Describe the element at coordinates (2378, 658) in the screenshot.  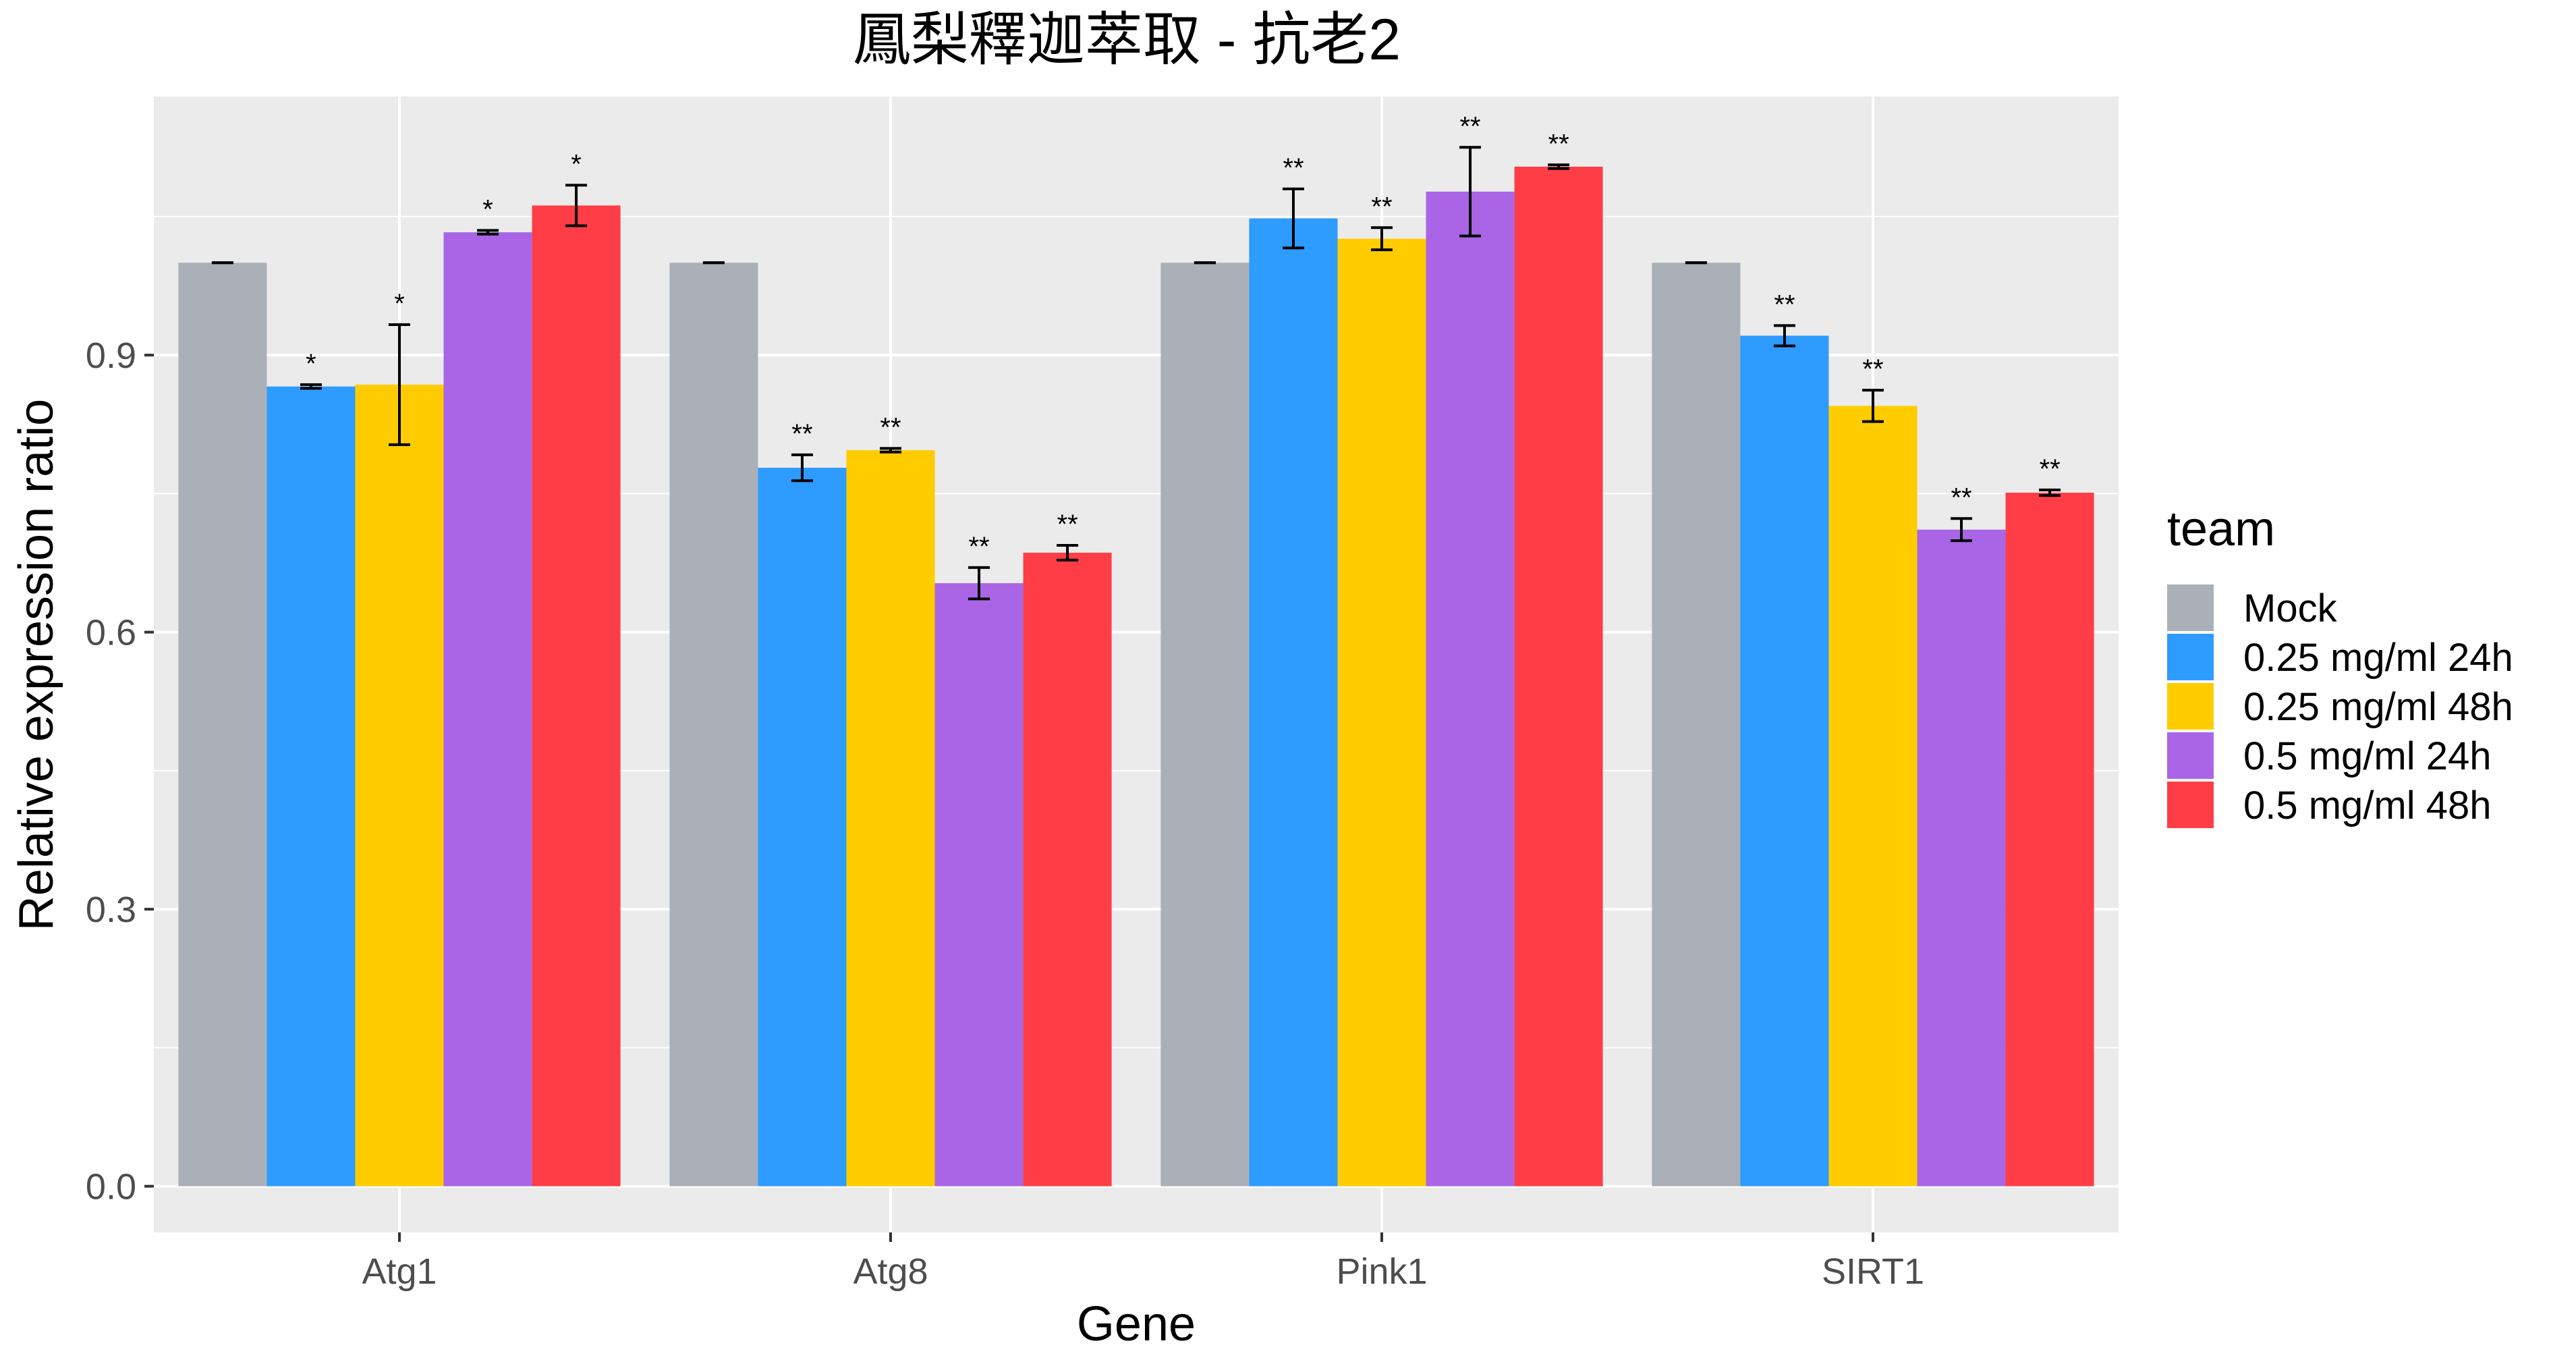
I see `legend-label: 0.25 mg/ml 24h` at that location.